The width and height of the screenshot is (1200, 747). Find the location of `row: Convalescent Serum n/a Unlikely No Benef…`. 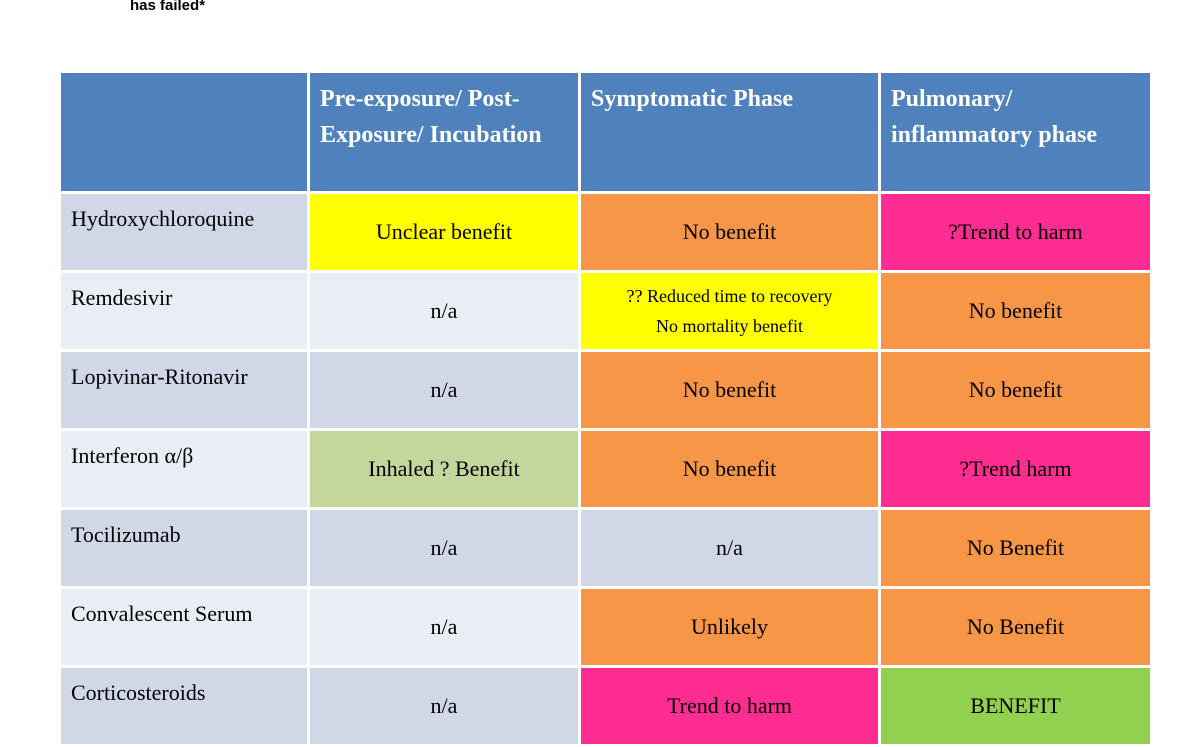

row: Convalescent Serum n/a Unlikely No Benef… is located at coordinates (605, 627).